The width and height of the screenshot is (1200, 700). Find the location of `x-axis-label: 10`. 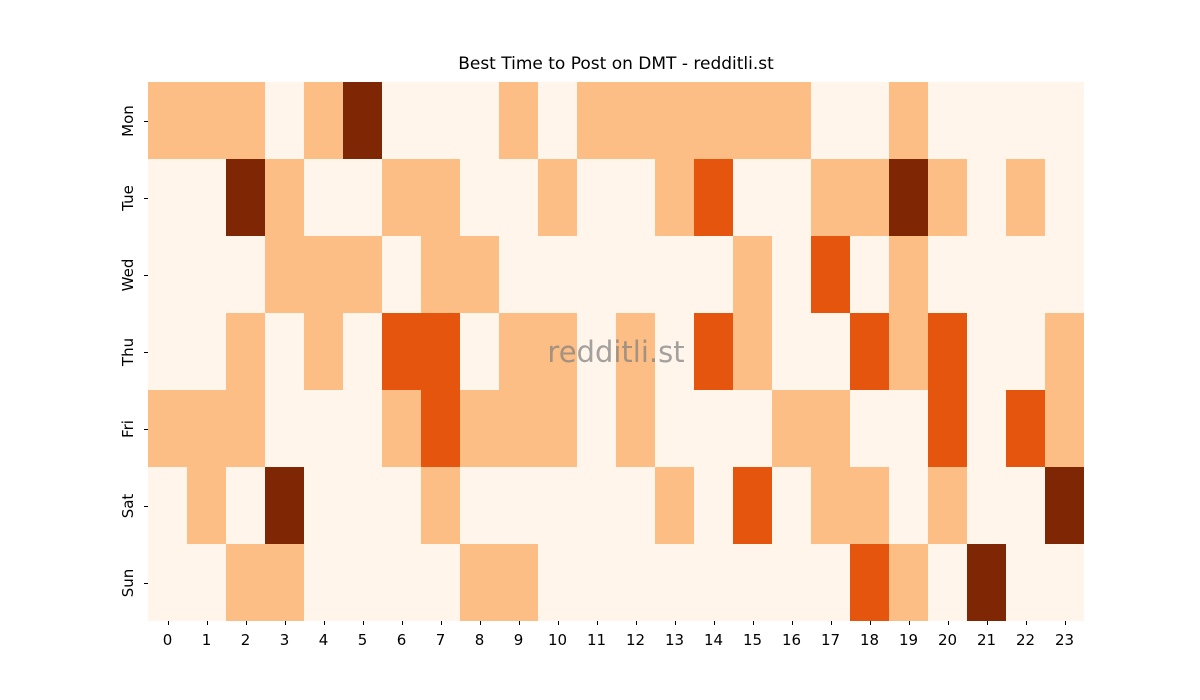

x-axis-label: 10 is located at coordinates (557, 640).